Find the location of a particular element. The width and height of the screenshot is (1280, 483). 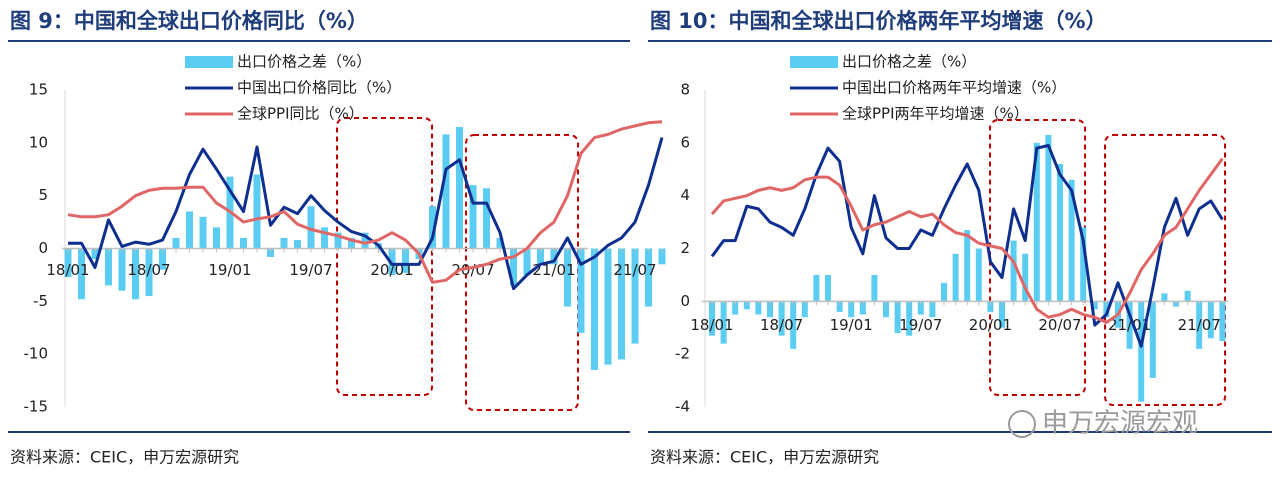

legend-key is located at coordinates (209, 62).